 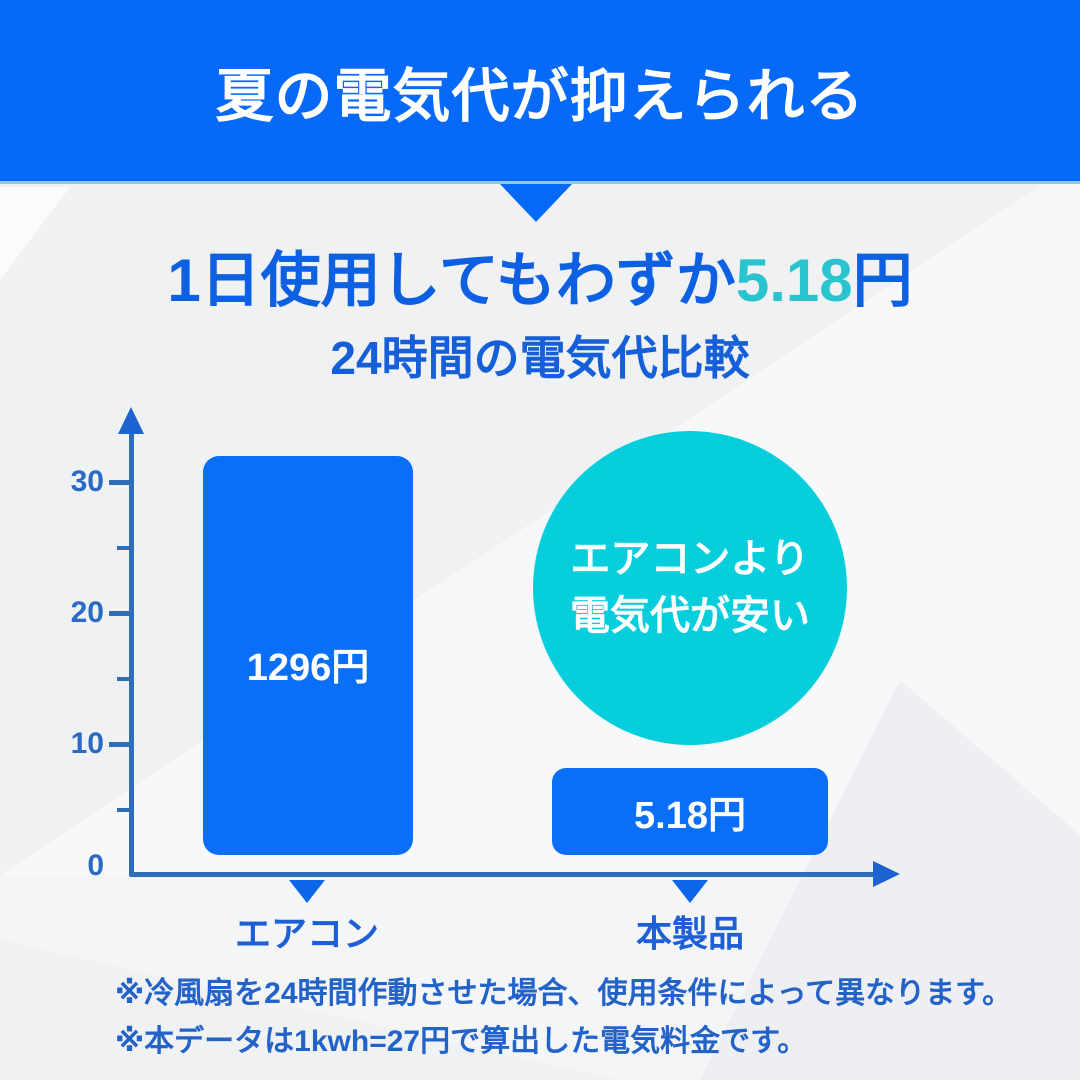 What do you see at coordinates (536, 203) in the screenshot?
I see `banner-pointer-triangle` at bounding box center [536, 203].